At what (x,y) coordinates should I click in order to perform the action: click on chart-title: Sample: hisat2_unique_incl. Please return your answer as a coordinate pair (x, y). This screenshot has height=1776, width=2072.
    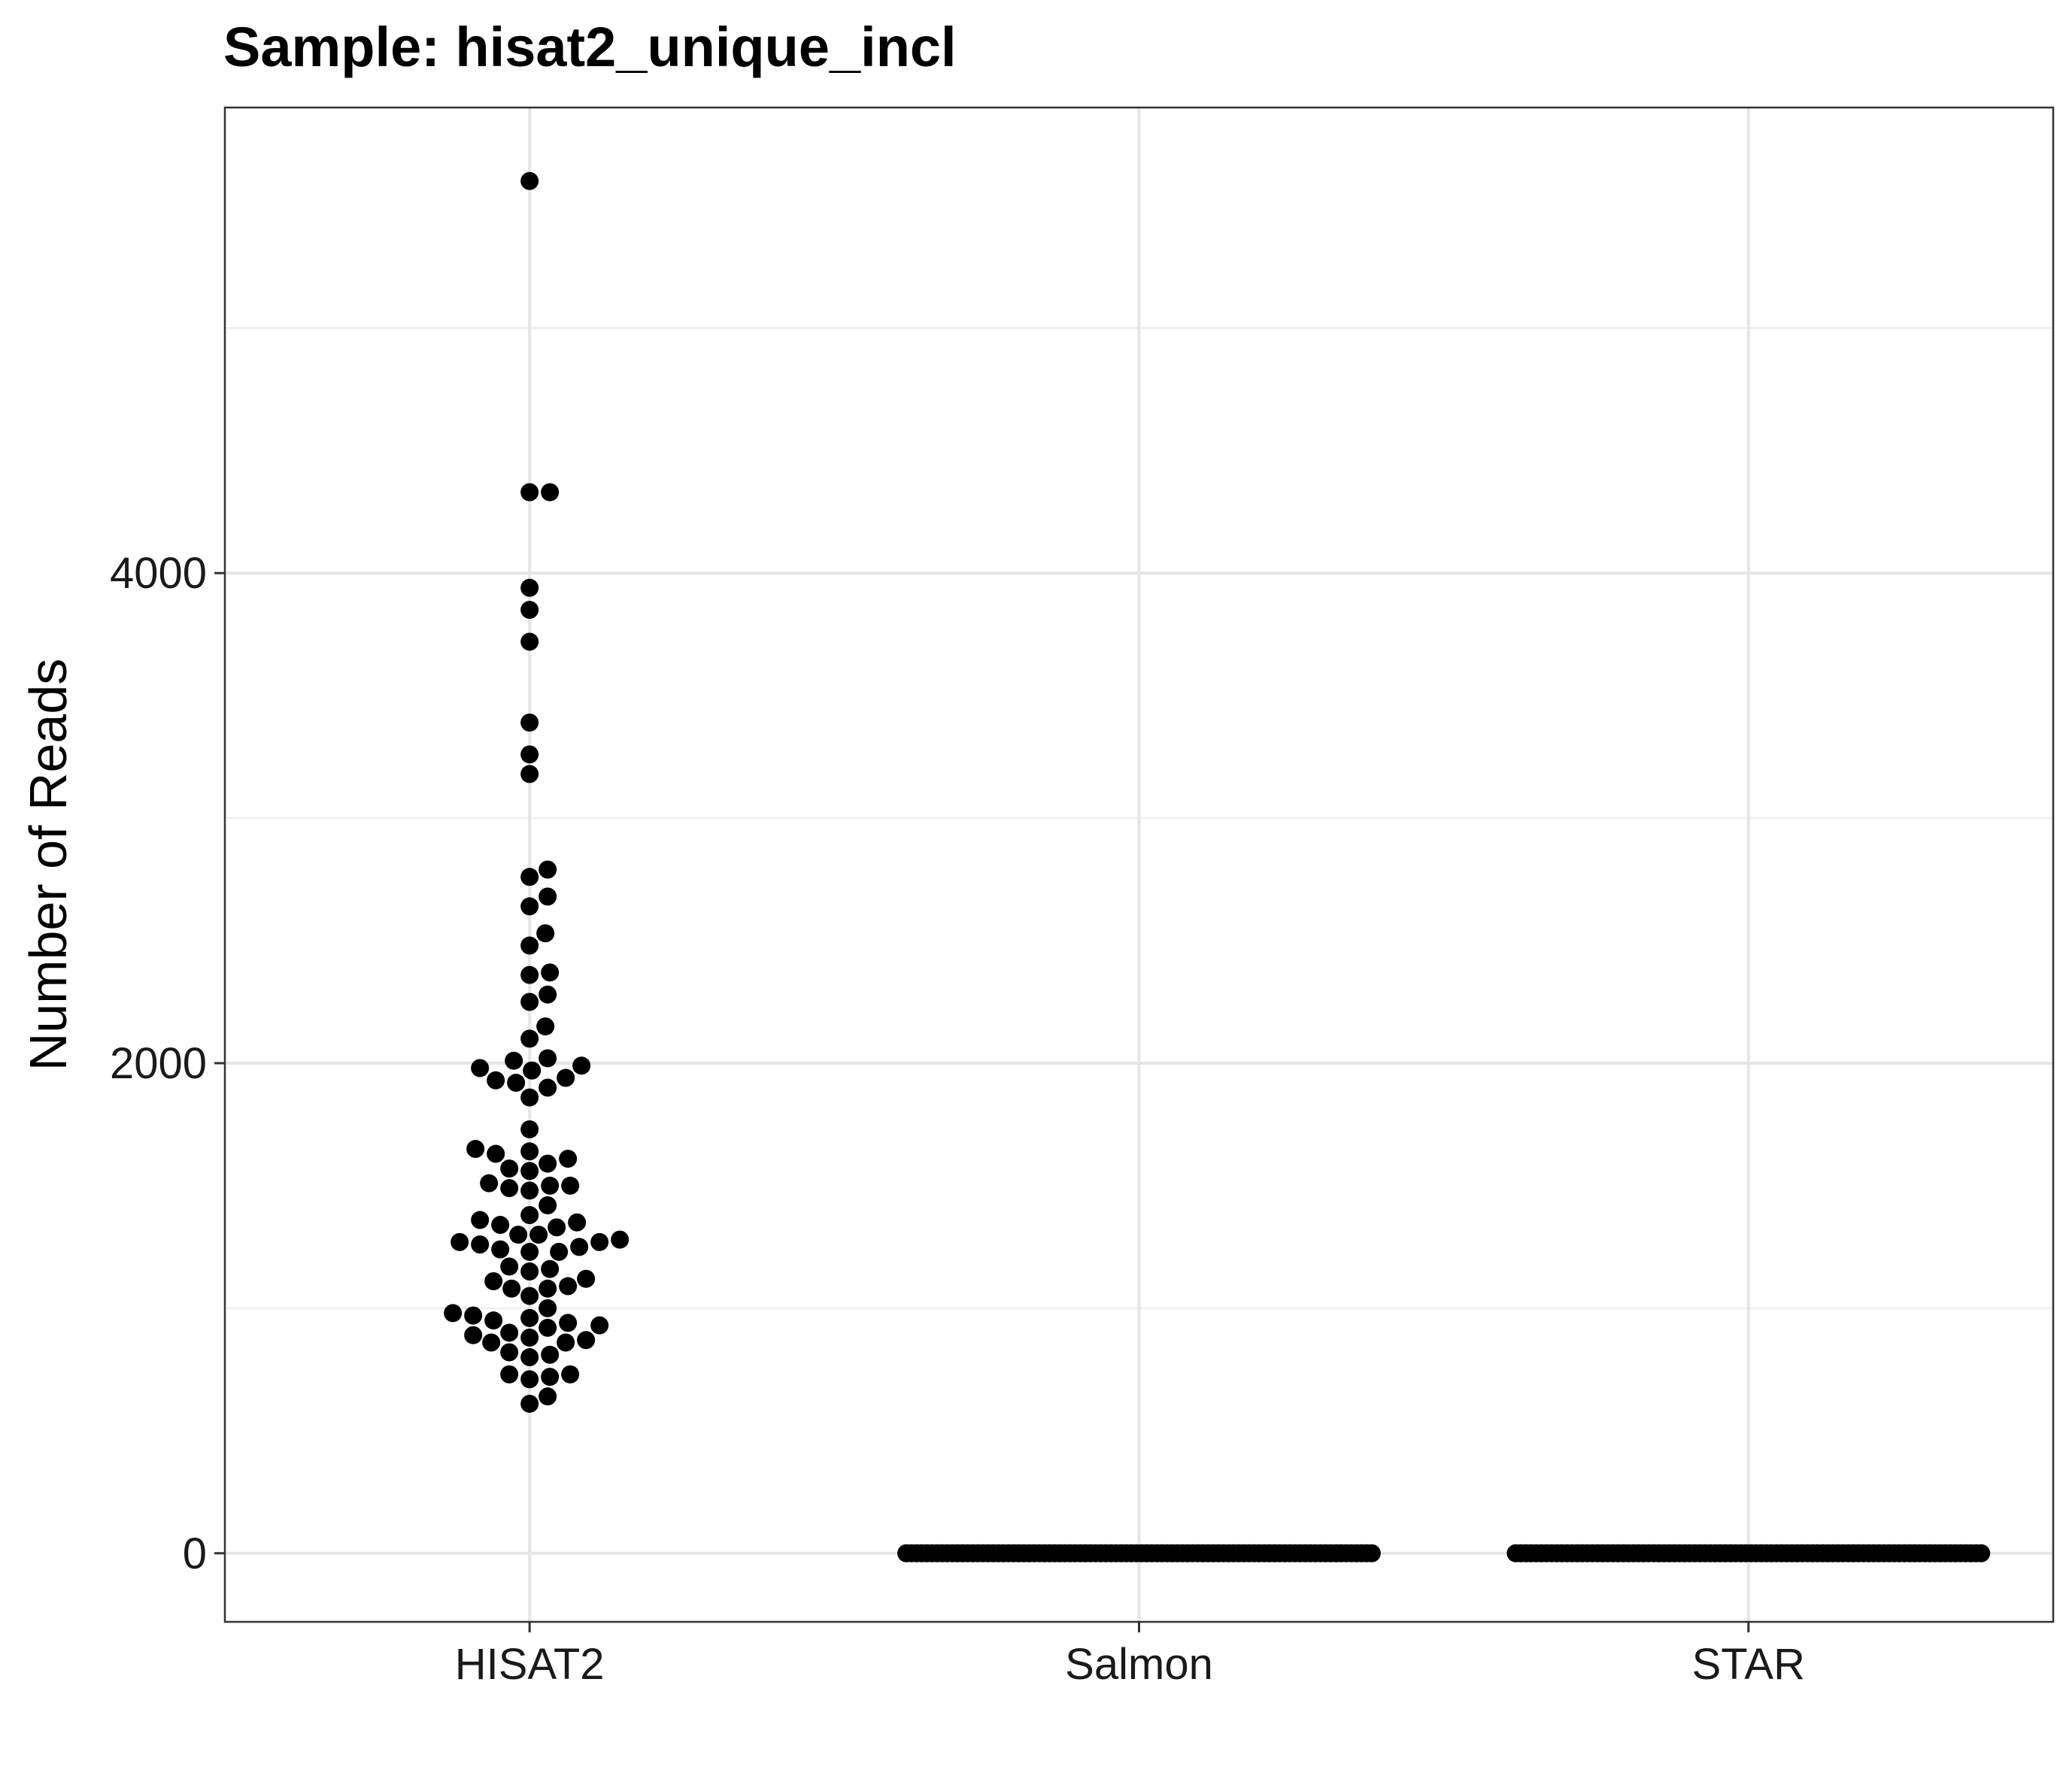
    Looking at the image, I should click on (590, 47).